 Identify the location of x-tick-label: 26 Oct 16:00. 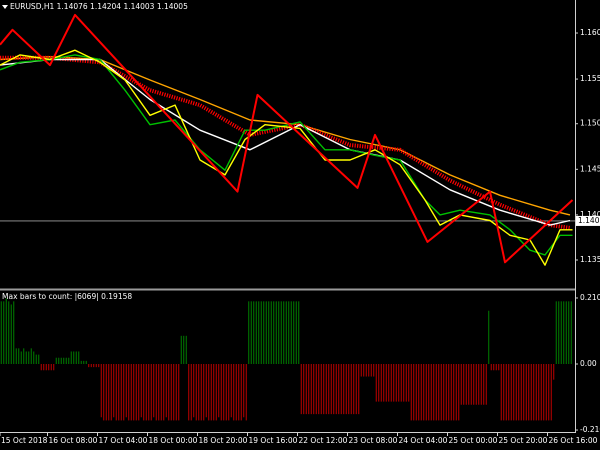
(573, 440).